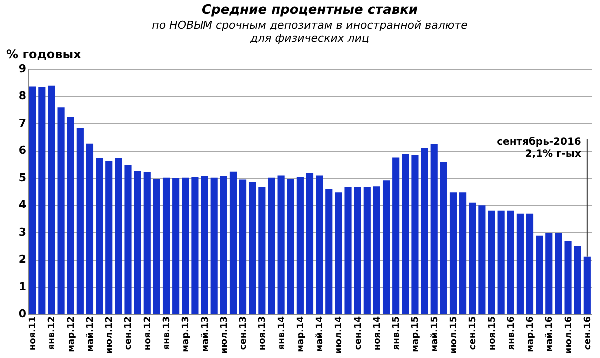 The image size is (600, 358). What do you see at coordinates (435, 334) in the screenshot?
I see `x-tick-label: май.15` at bounding box center [435, 334].